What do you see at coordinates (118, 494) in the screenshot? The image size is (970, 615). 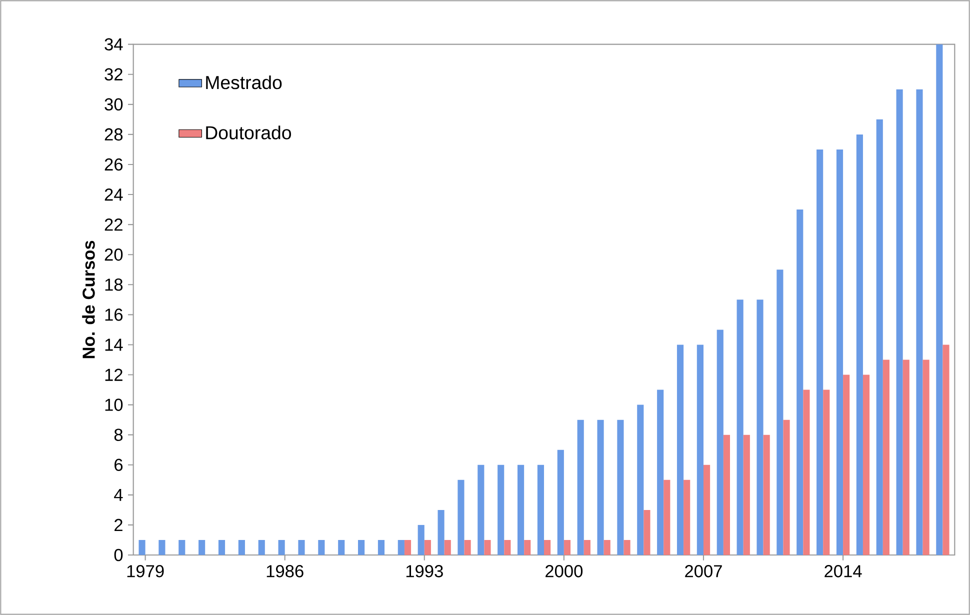 I see `y-tick-label: 4` at bounding box center [118, 494].